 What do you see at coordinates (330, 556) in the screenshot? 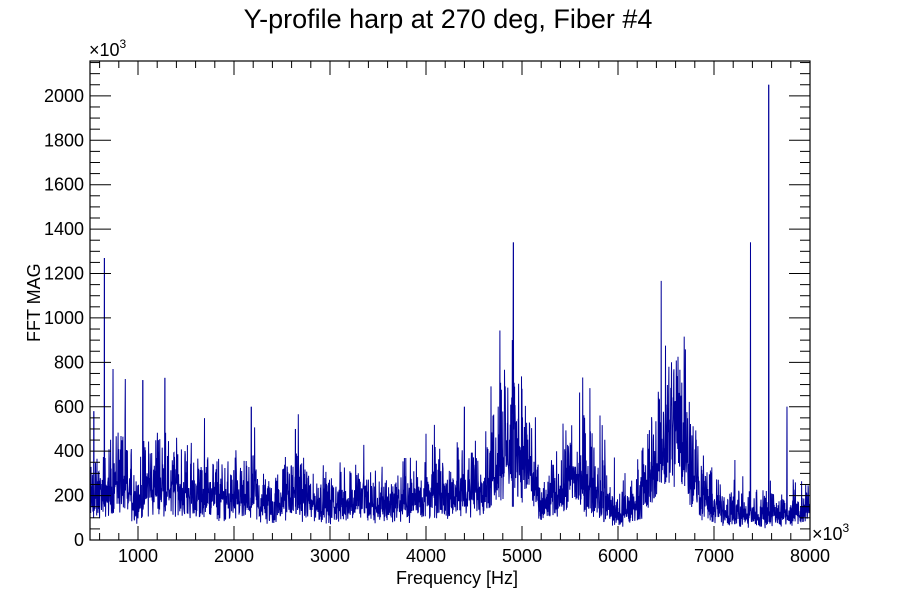
I see `x-tick-label: 3000` at bounding box center [330, 556].